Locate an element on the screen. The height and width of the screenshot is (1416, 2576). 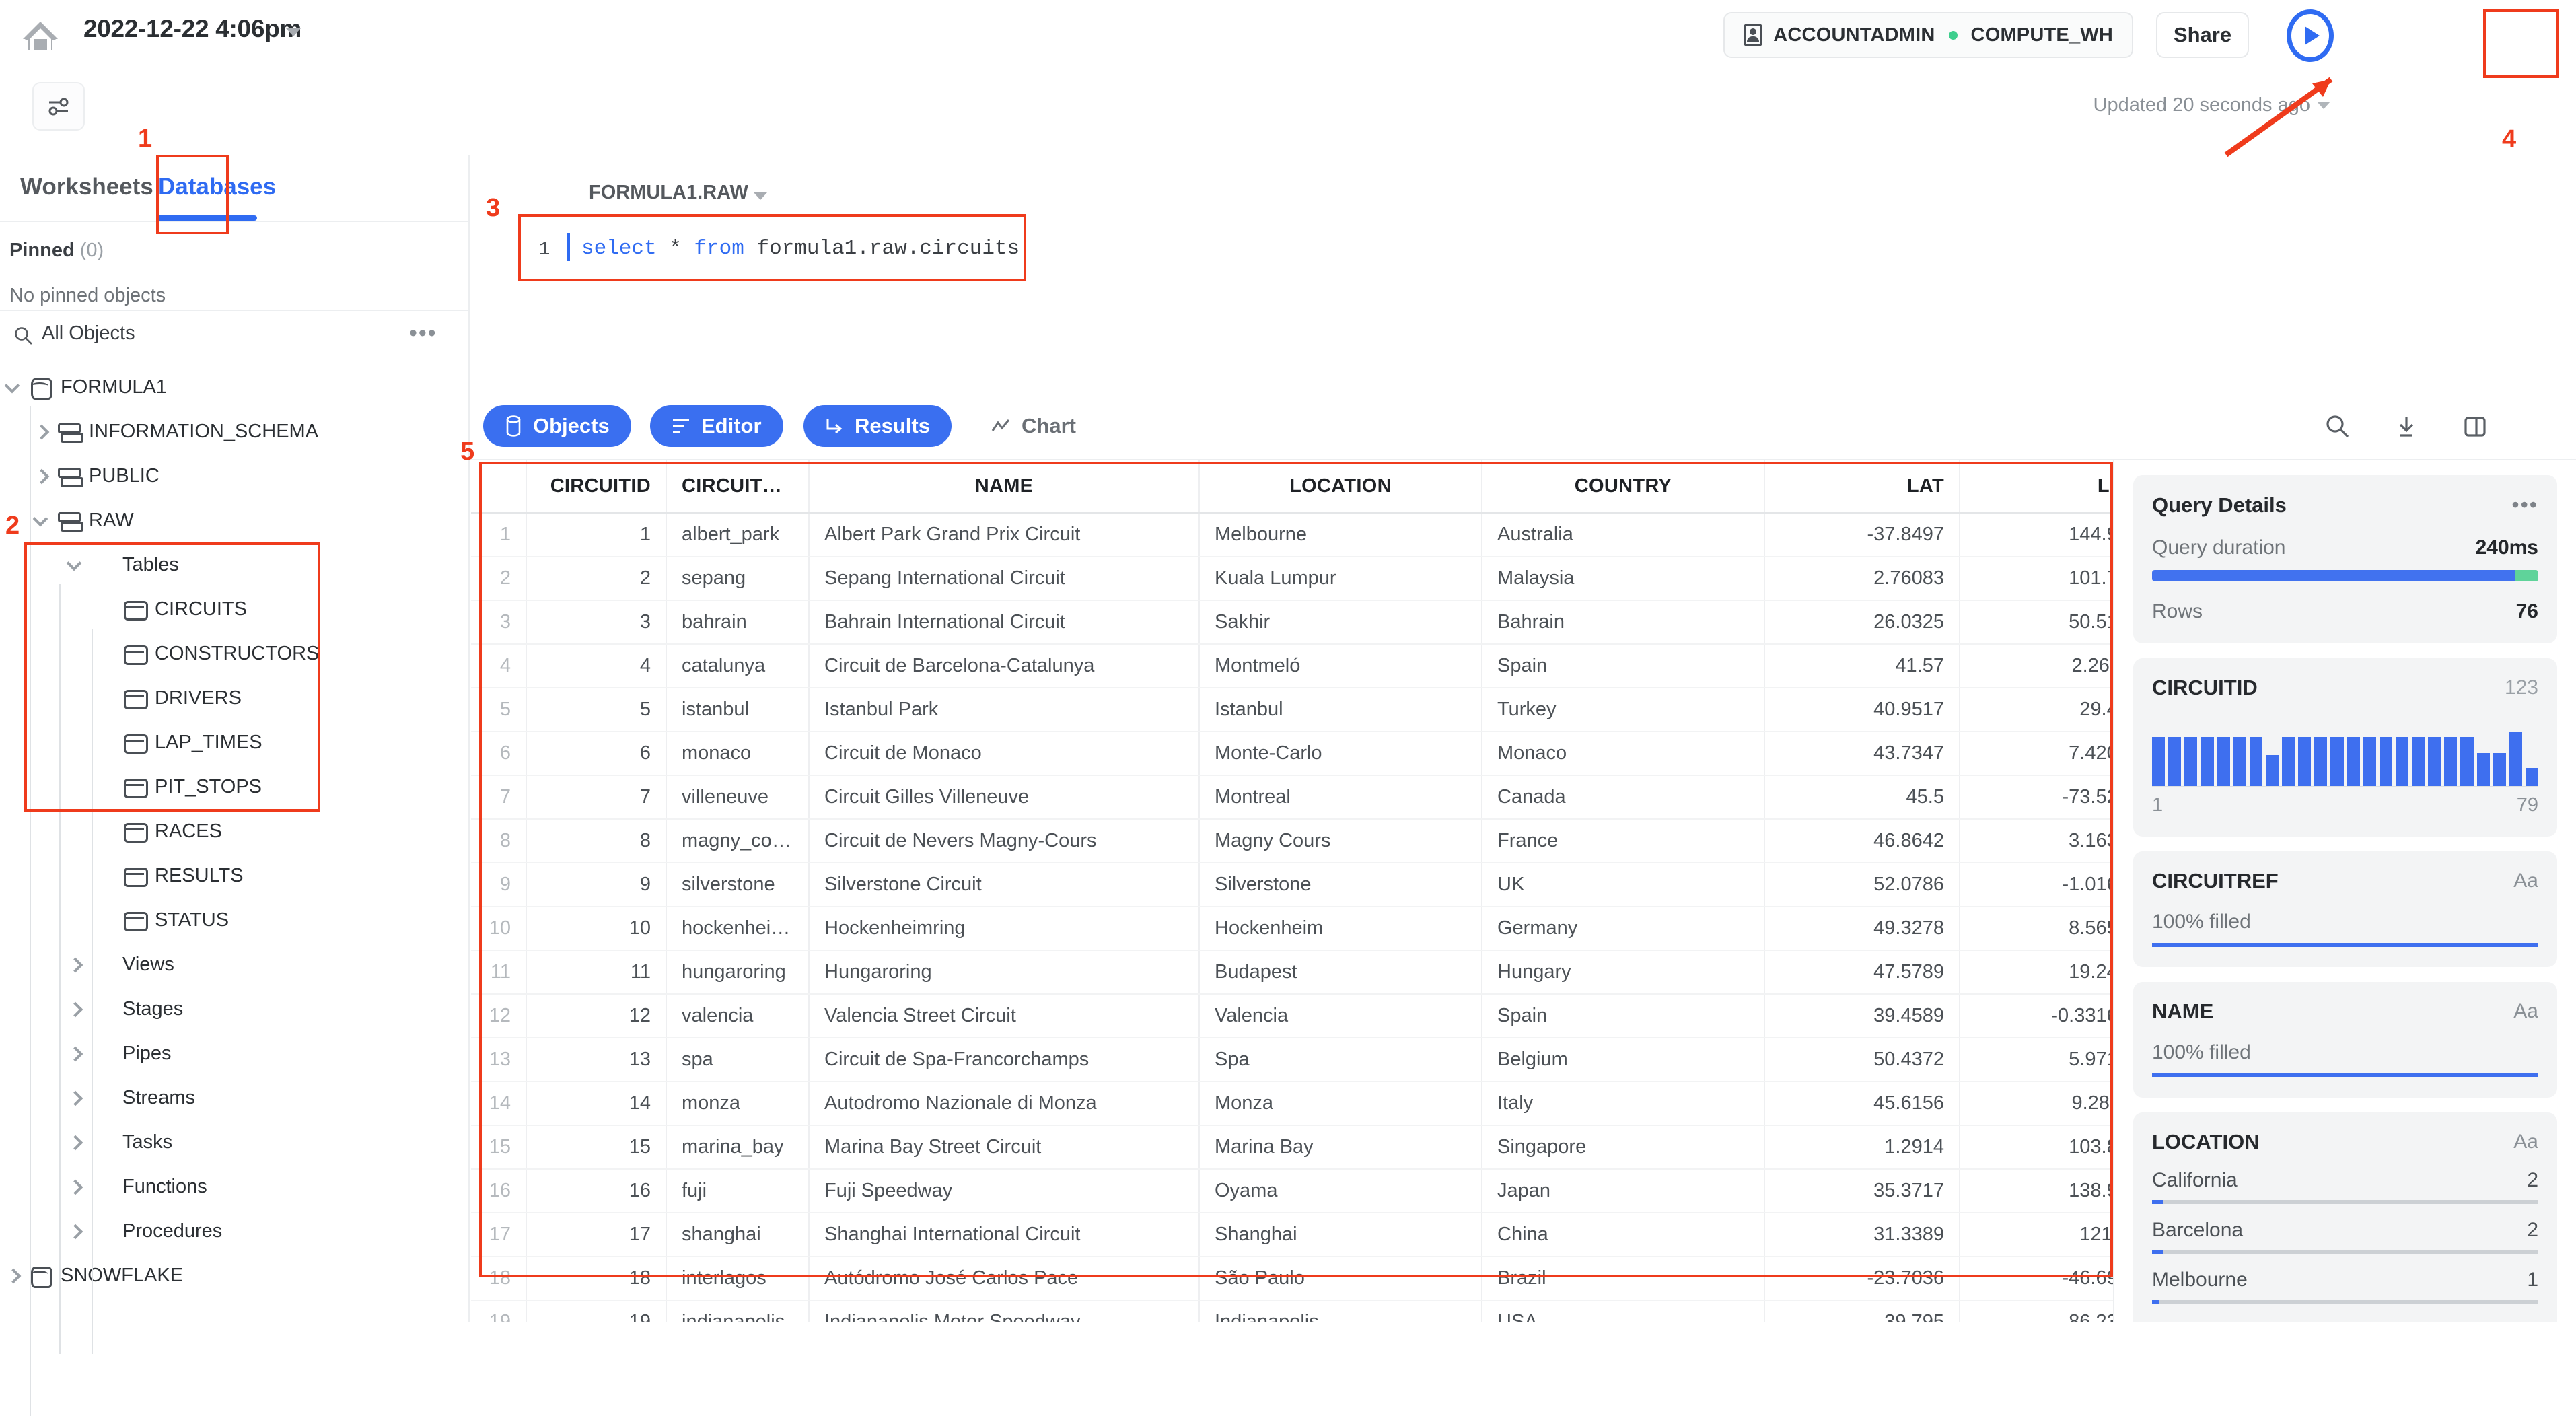
tab-databases: Databases is located at coordinates (217, 187).